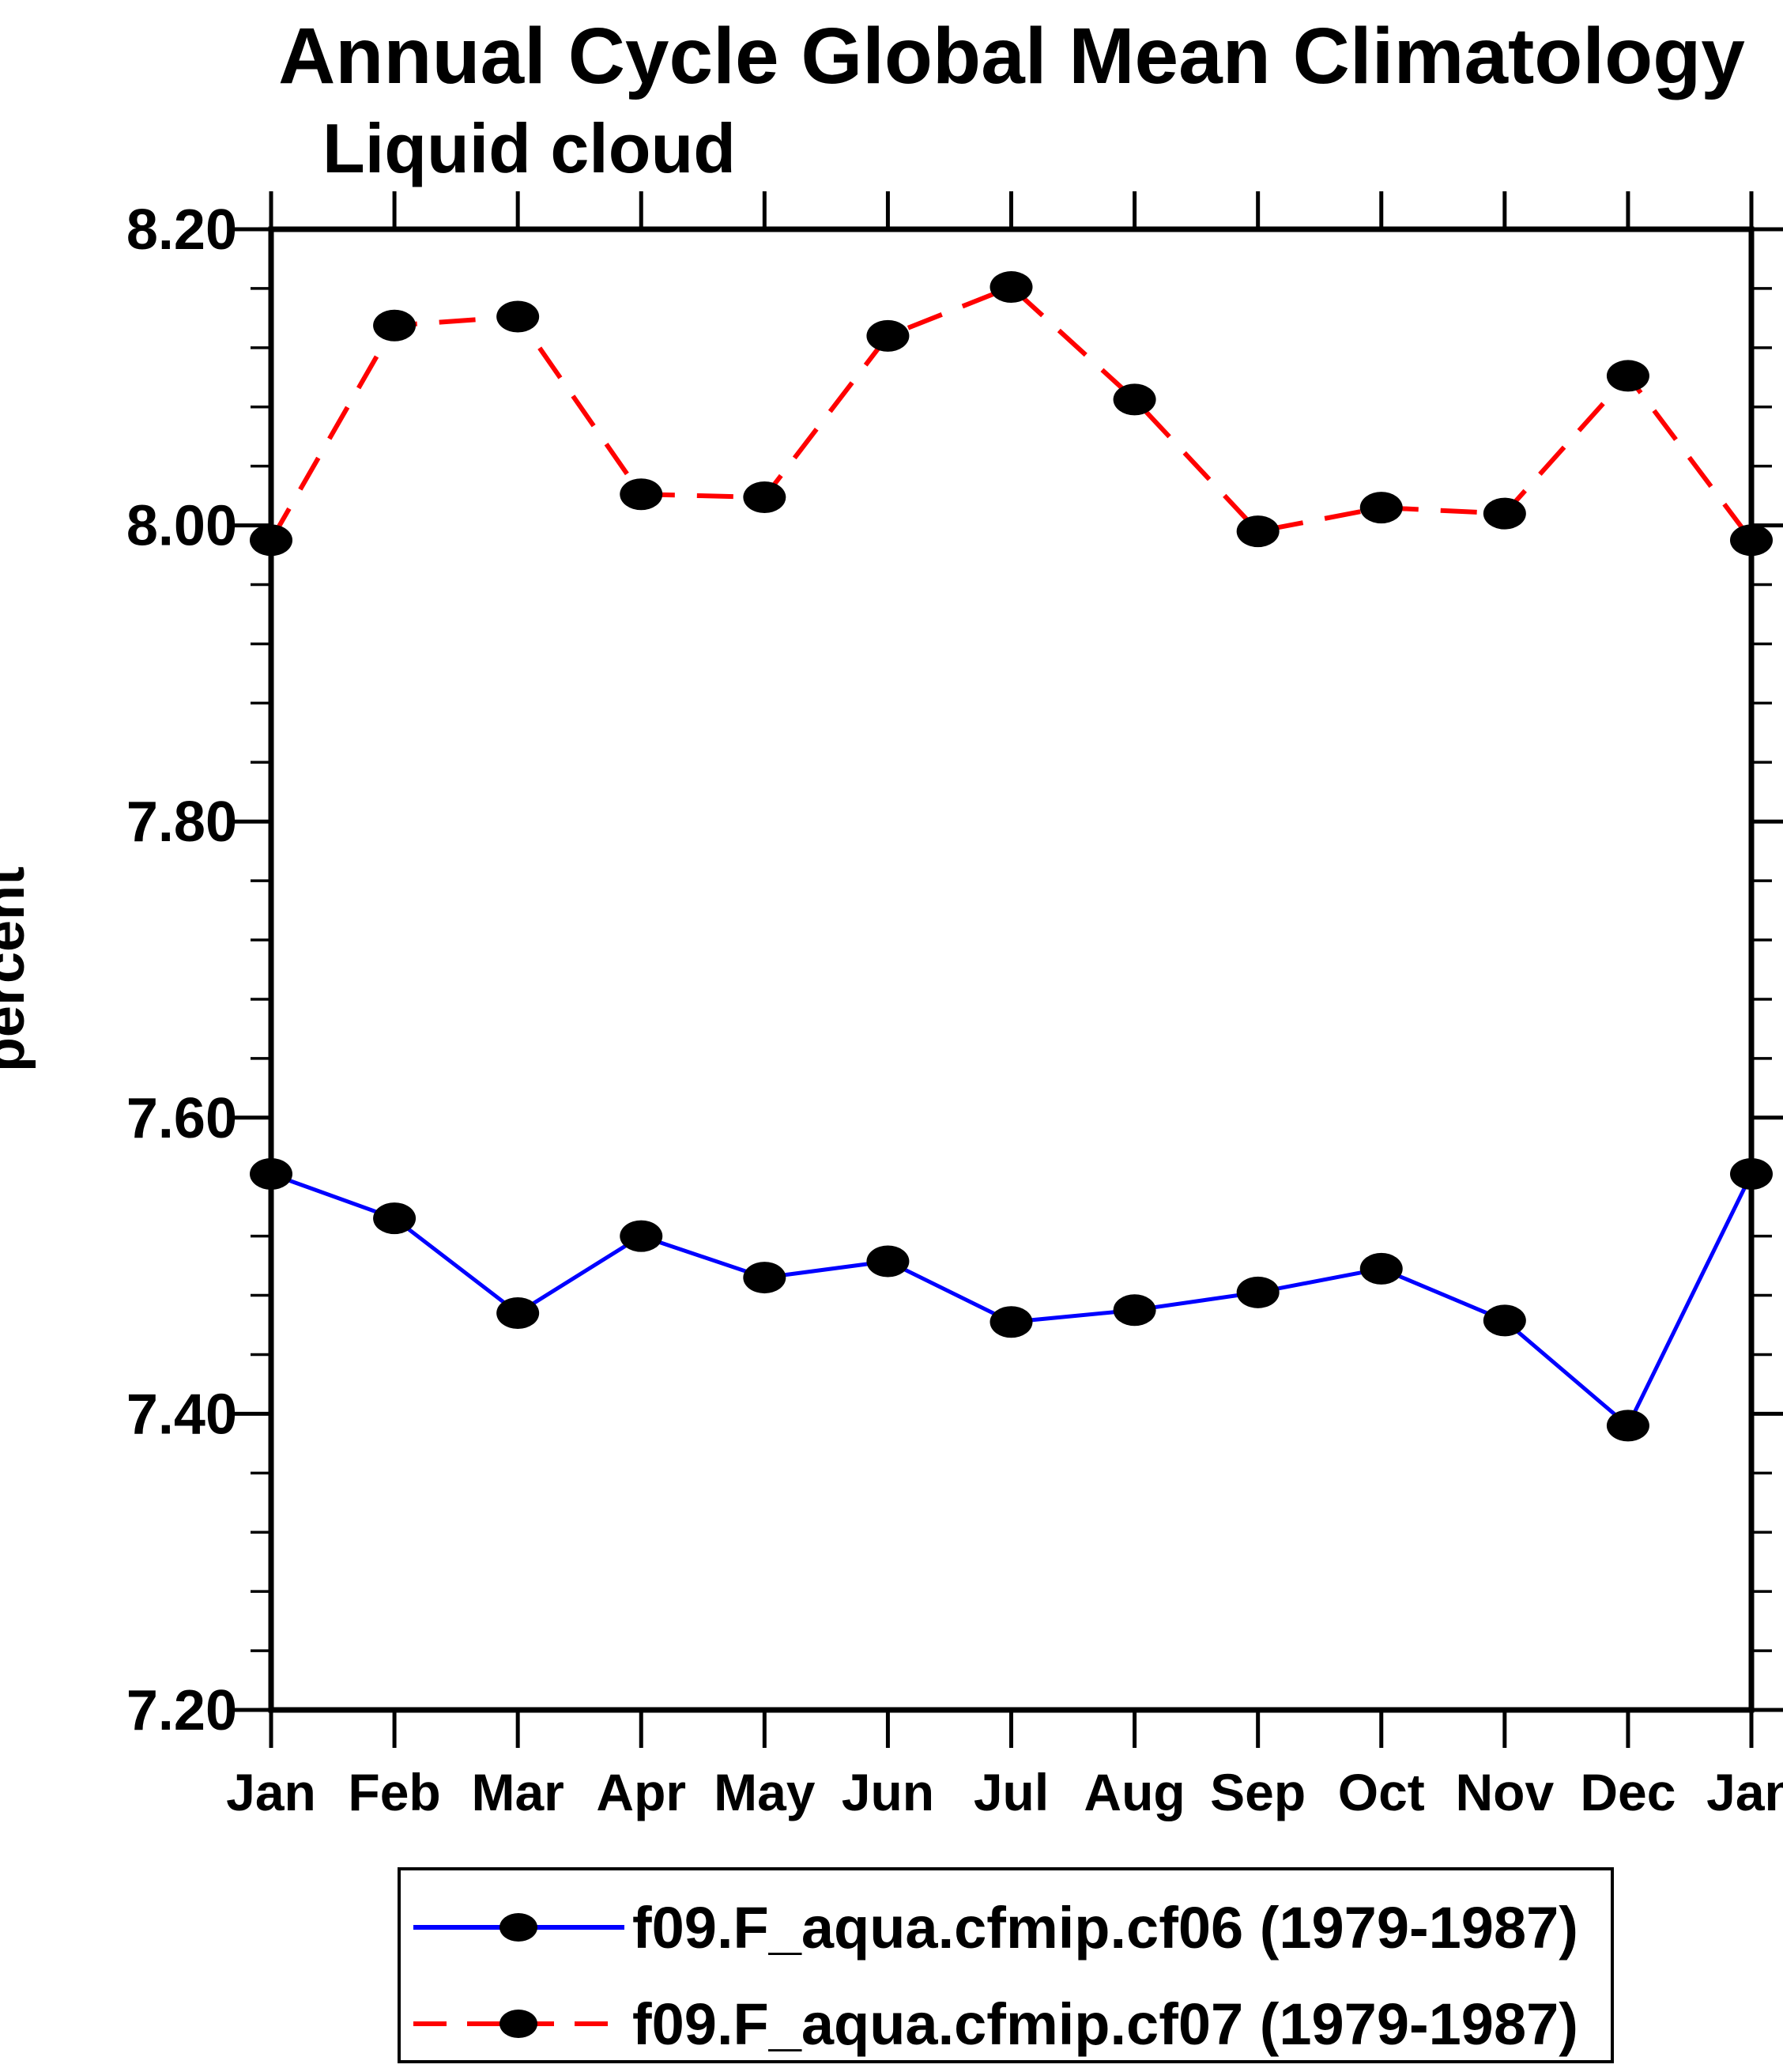 This screenshot has width=1783, height=2072. I want to click on x-tick-label: Aug, so click(1135, 1792).